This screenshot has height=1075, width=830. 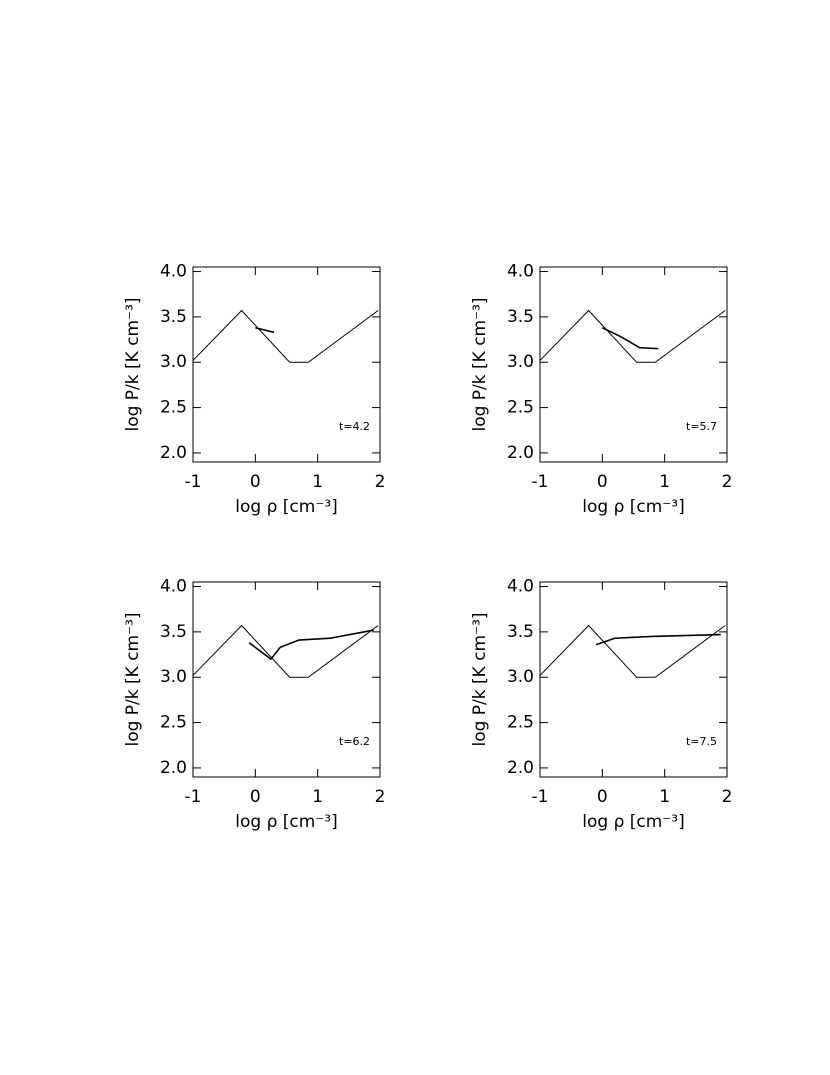 What do you see at coordinates (354, 426) in the screenshot?
I see `annotation: t=4.2` at bounding box center [354, 426].